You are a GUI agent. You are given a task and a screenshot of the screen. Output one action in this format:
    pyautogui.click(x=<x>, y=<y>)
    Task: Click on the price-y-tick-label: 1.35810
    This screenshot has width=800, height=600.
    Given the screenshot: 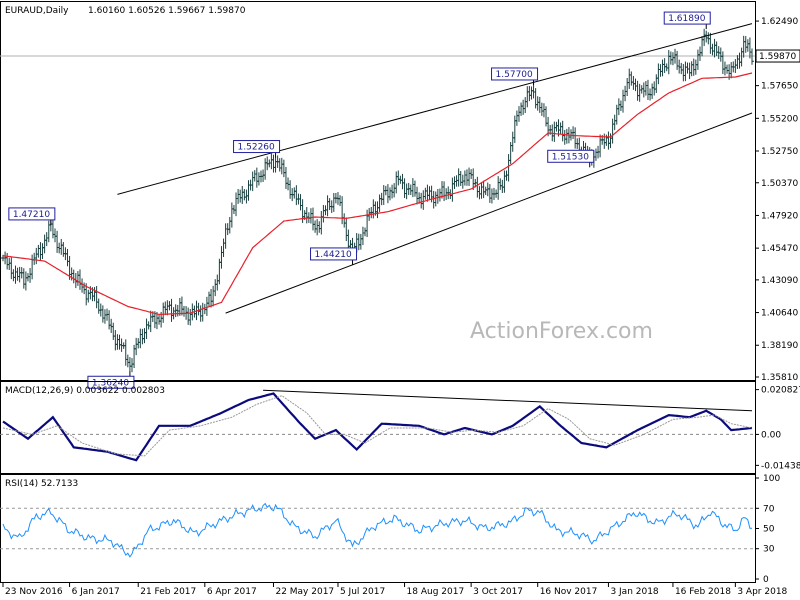 What is the action you would take?
    pyautogui.click(x=779, y=378)
    